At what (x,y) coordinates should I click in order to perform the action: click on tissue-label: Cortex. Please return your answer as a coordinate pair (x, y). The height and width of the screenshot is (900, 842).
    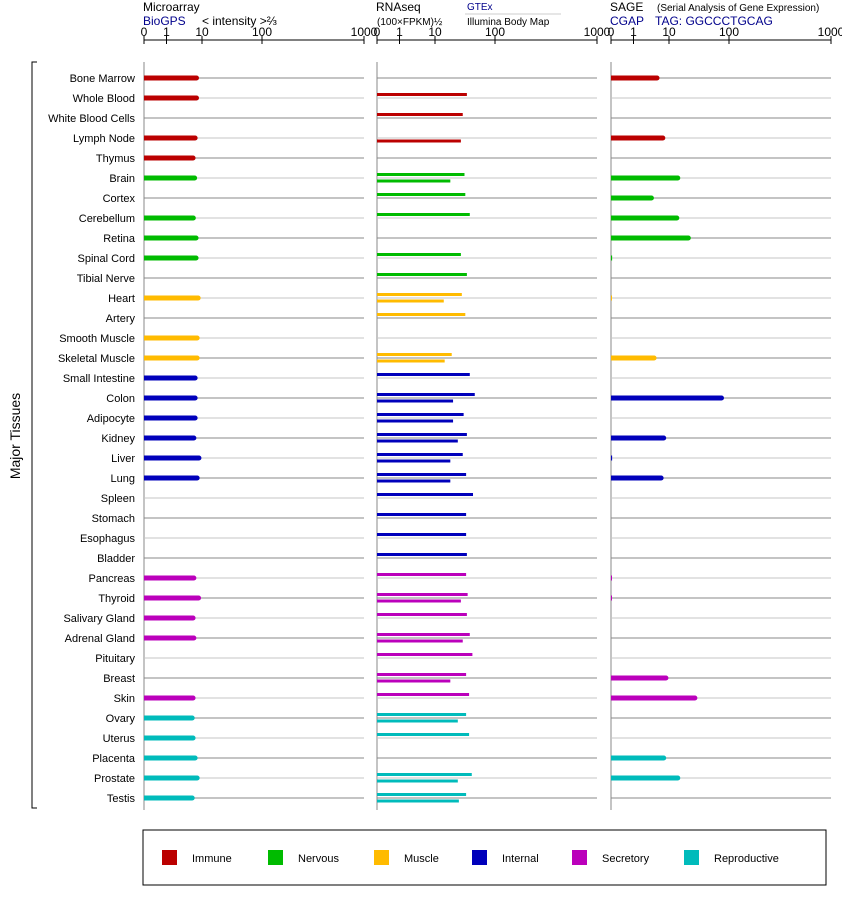
    Looking at the image, I should click on (119, 199).